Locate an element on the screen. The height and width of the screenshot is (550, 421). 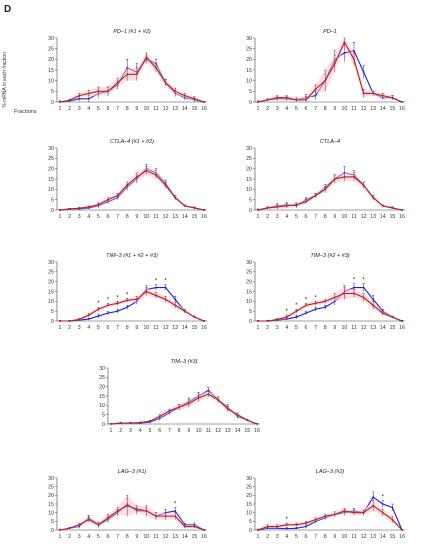
x-tick-label: 13 is located at coordinates (175, 217).